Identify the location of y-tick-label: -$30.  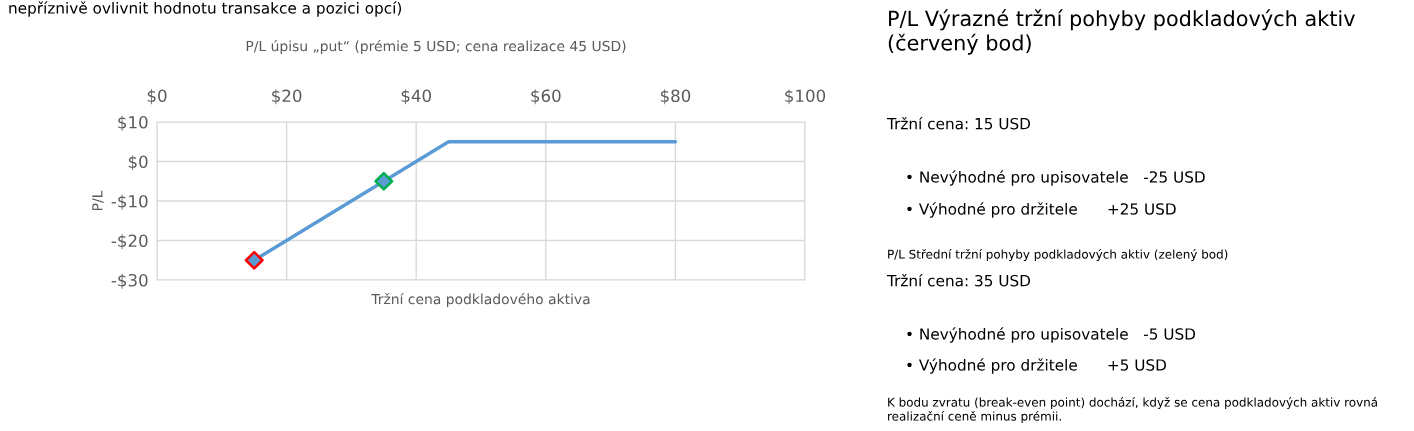
(129, 281).